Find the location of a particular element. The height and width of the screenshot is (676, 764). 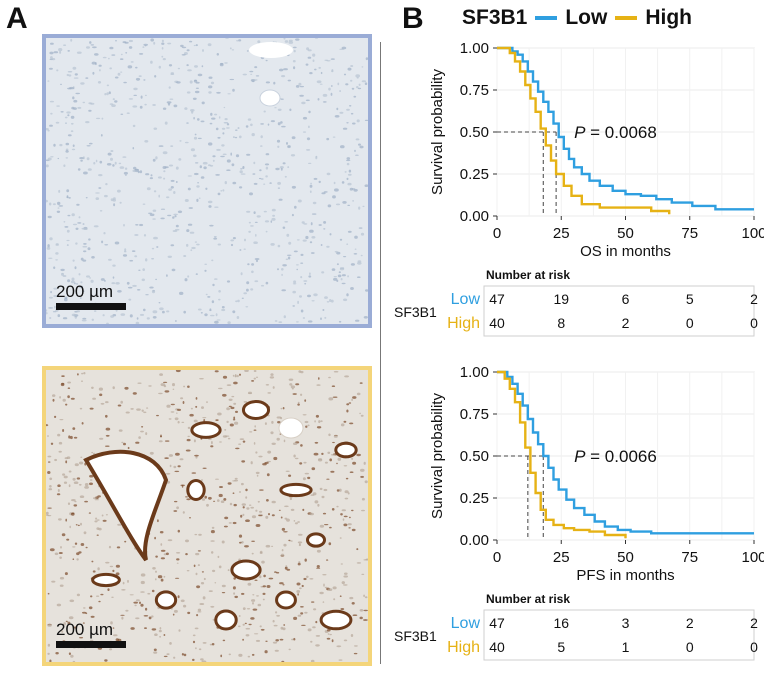

scale-bar-label: 200 µm is located at coordinates (85, 629).